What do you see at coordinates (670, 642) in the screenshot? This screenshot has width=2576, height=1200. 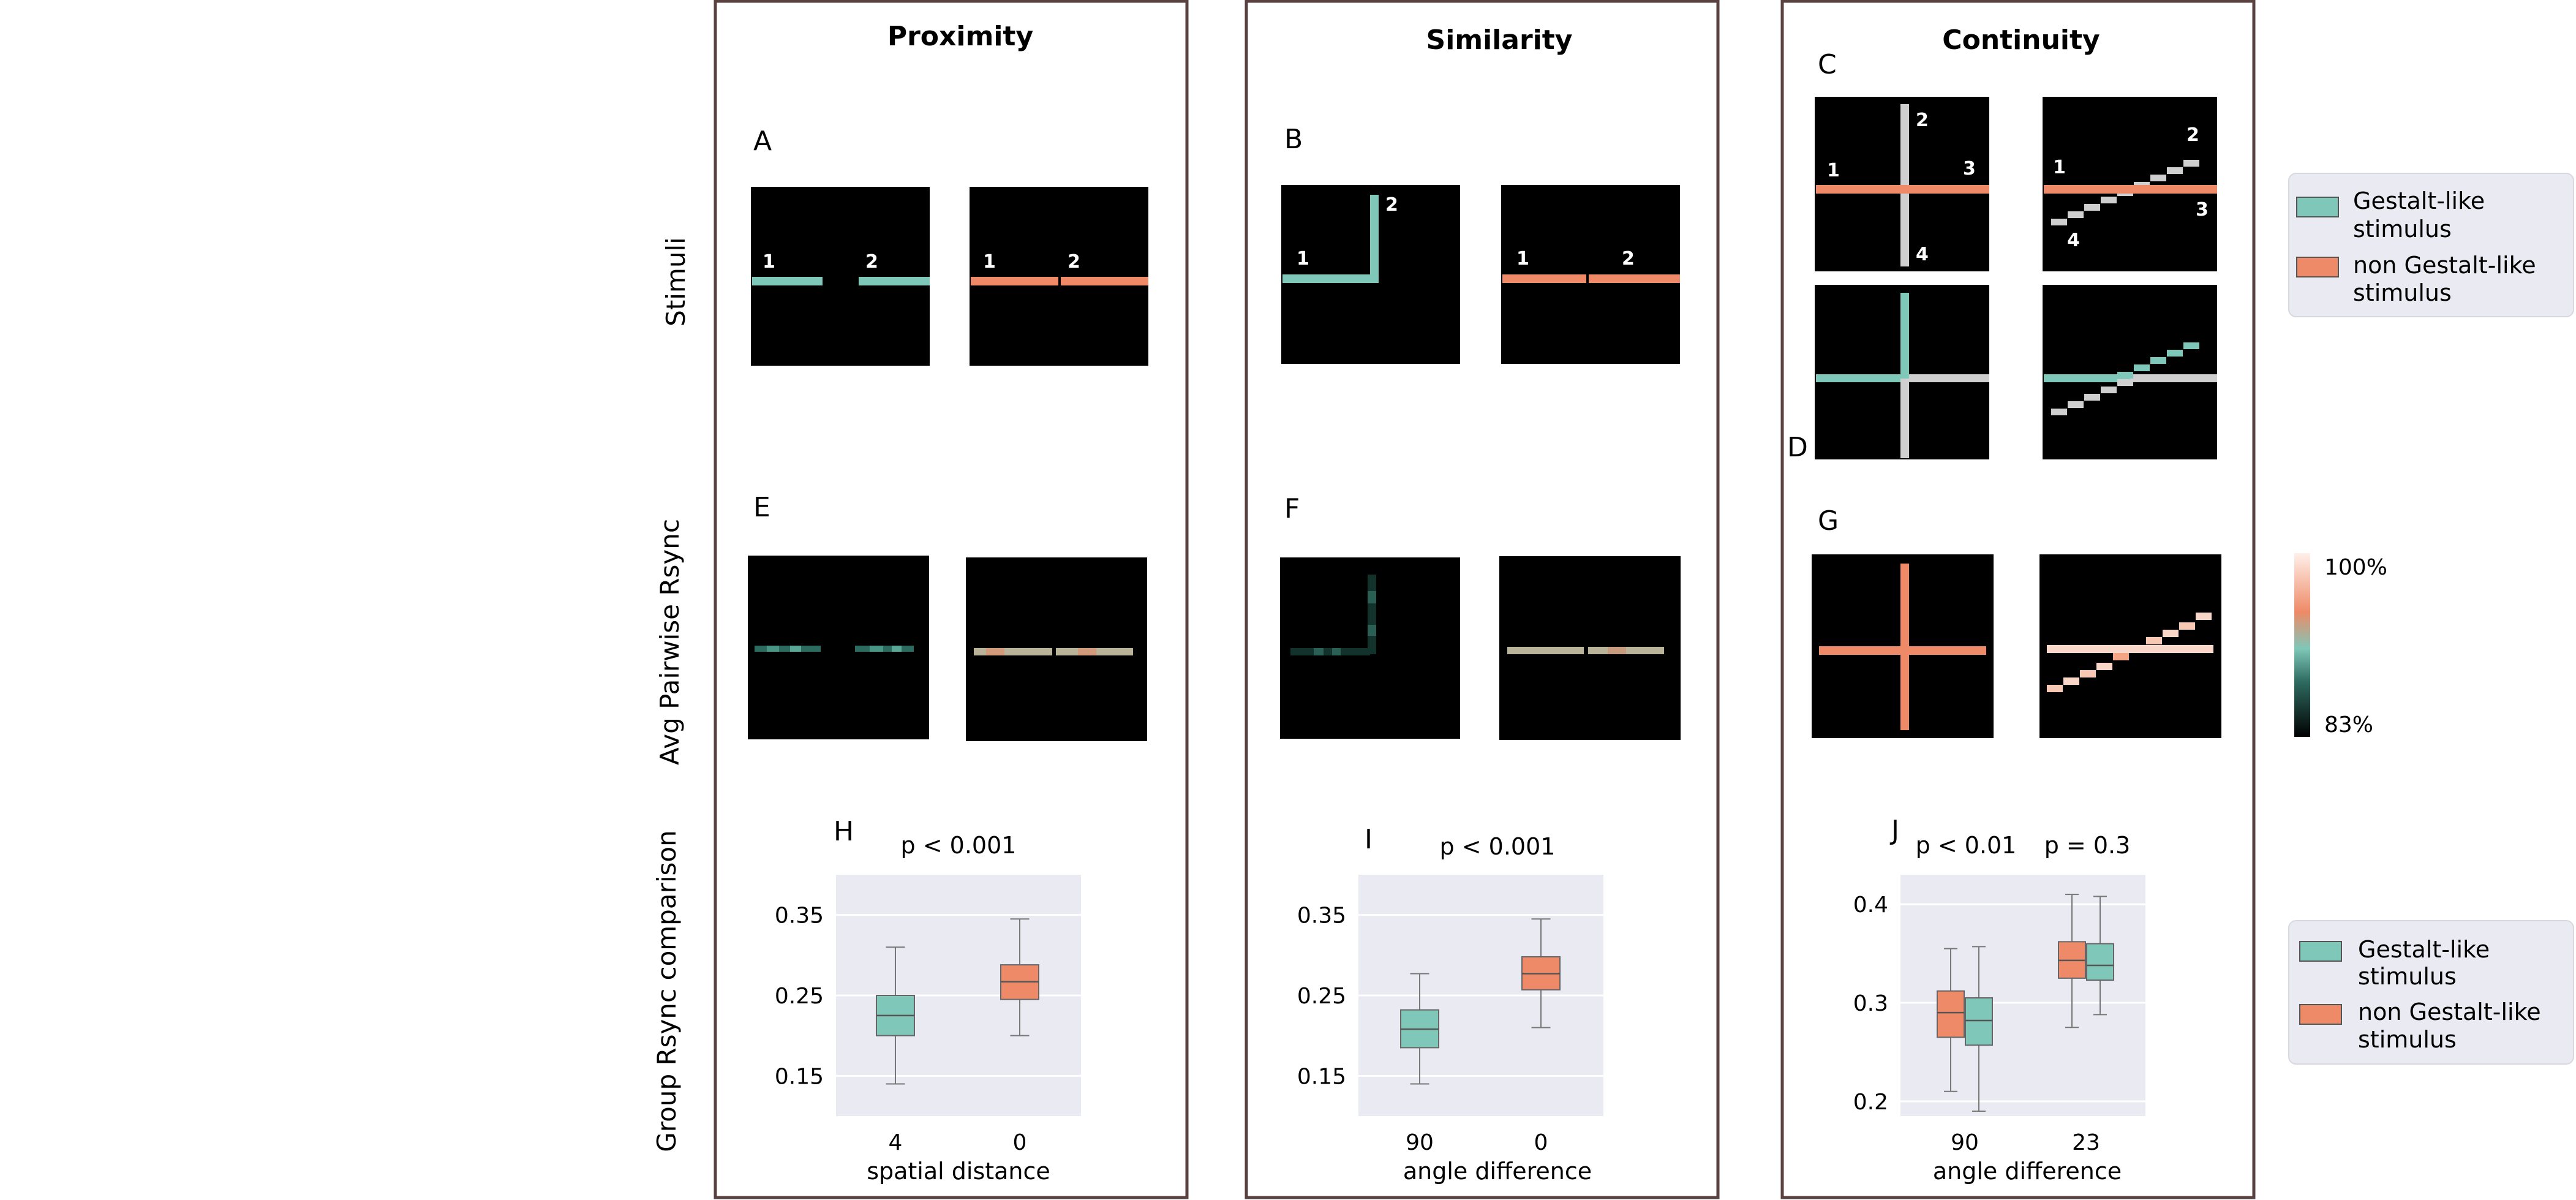 I see `row-label-rsync: Avg Pairwise Rsync` at bounding box center [670, 642].